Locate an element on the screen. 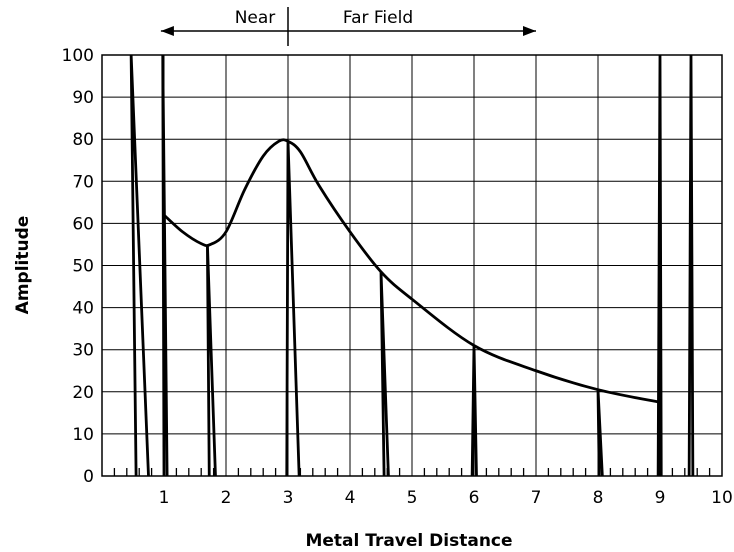  x-tick-label: 4 is located at coordinates (350, 498).